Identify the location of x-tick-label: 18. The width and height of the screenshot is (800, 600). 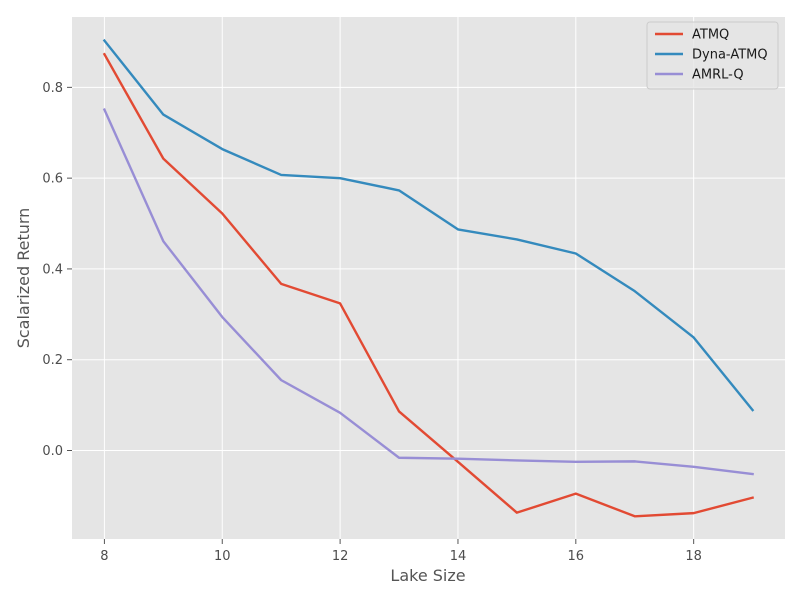
(693, 556).